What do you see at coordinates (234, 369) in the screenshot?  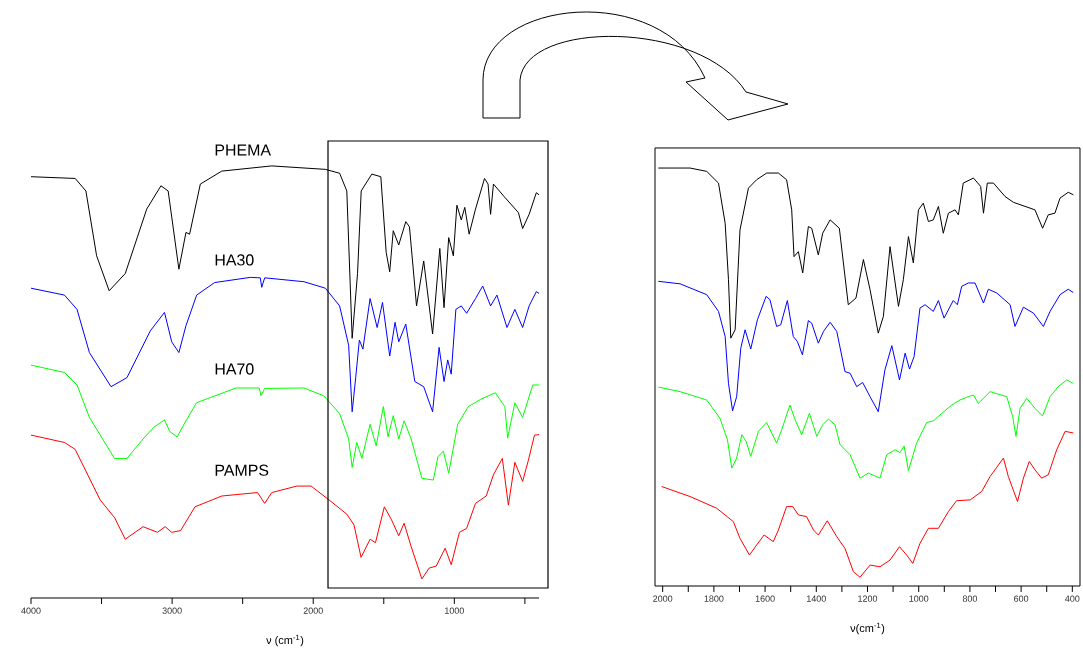 I see `series-label: HA70` at bounding box center [234, 369].